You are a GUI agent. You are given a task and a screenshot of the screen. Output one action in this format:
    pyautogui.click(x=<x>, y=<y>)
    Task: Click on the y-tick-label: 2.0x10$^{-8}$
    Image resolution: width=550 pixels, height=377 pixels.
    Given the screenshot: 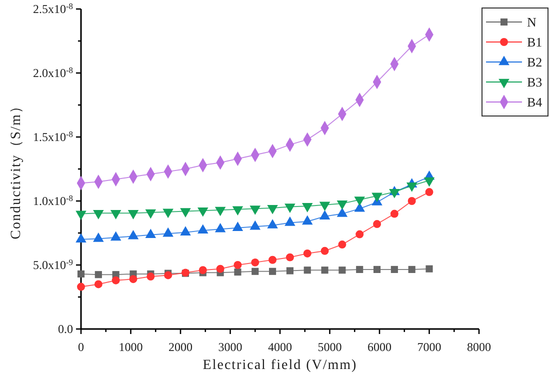 What is the action you would take?
    pyautogui.click(x=53, y=73)
    